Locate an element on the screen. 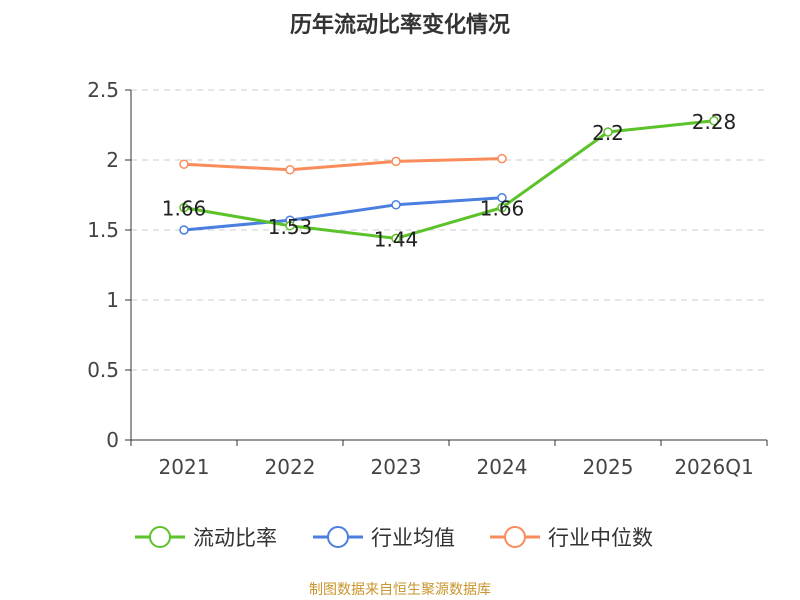  legend-label: 流动比率 is located at coordinates (235, 538).